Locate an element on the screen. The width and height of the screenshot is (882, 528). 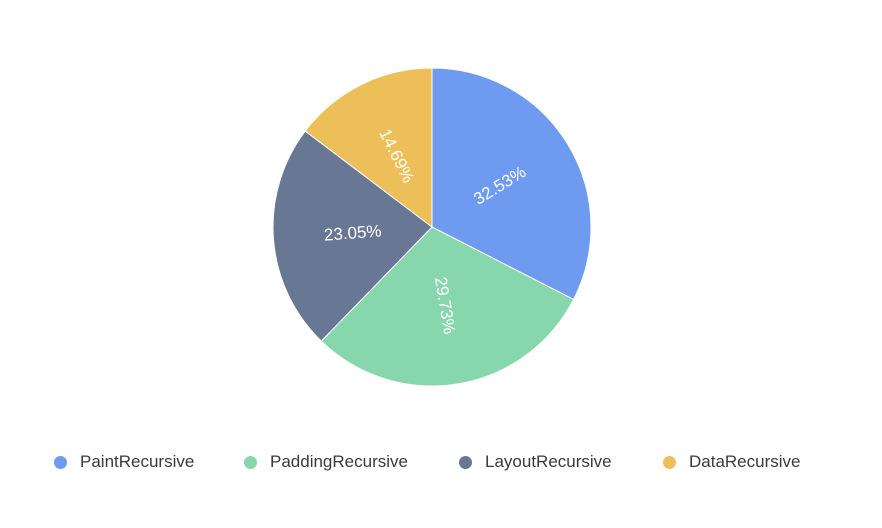
legend-item-paint-recursive: PaintRecursive is located at coordinates (124, 462).